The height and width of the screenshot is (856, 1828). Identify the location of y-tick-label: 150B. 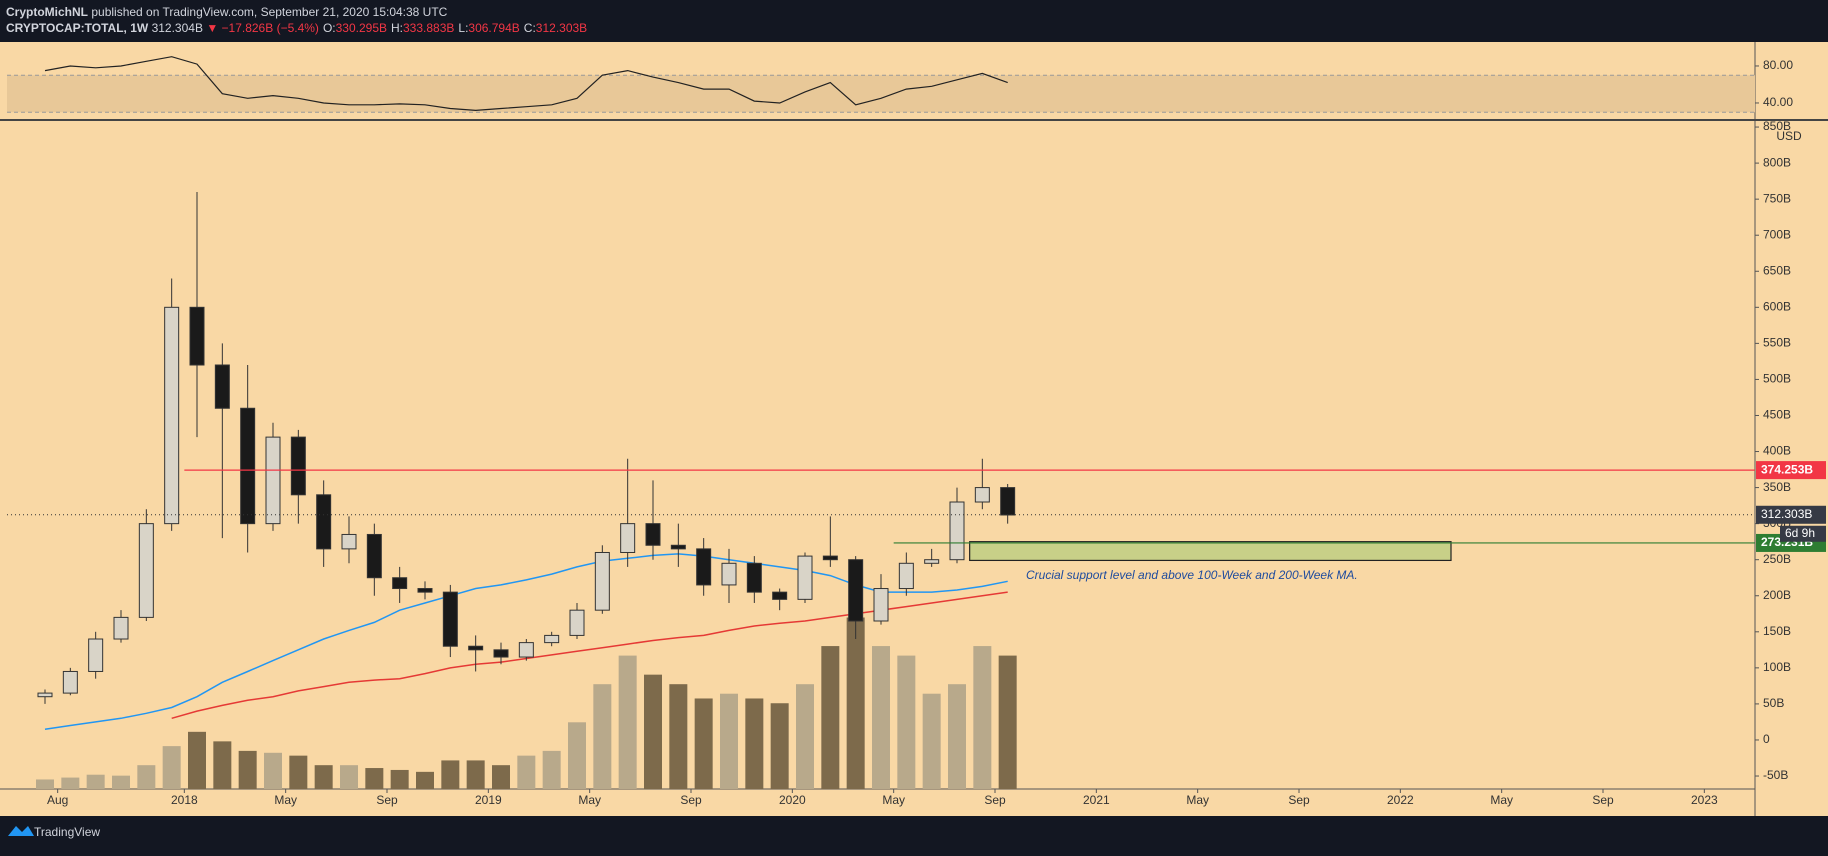
(1777, 631).